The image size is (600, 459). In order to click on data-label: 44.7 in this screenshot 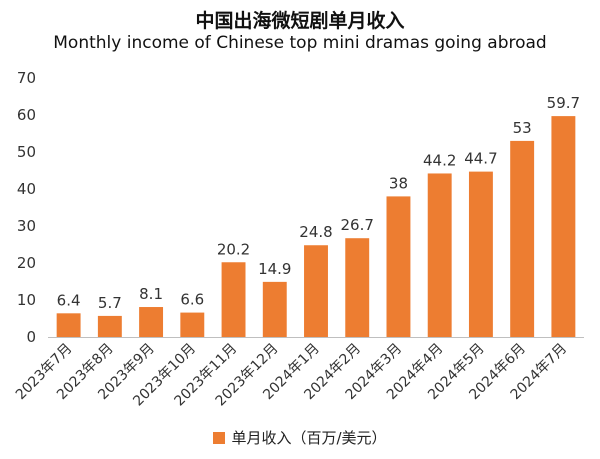, I will do `click(480, 159)`.